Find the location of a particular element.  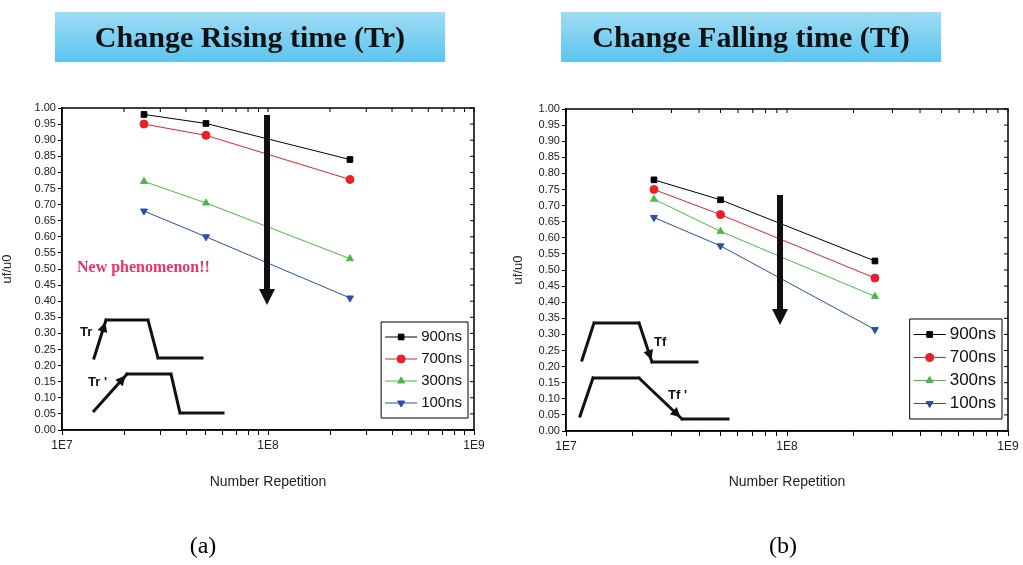

annotation: Tf ' is located at coordinates (677, 394).